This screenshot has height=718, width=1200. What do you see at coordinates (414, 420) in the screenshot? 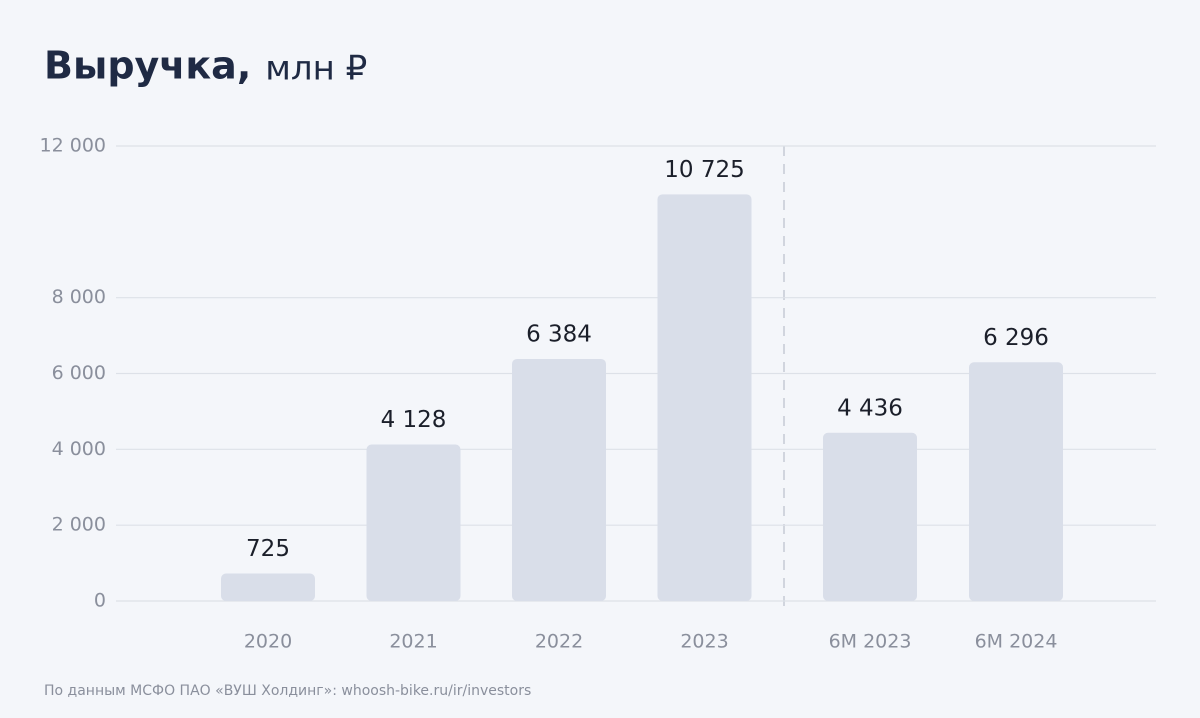
I see `value-label: 4 128` at bounding box center [414, 420].